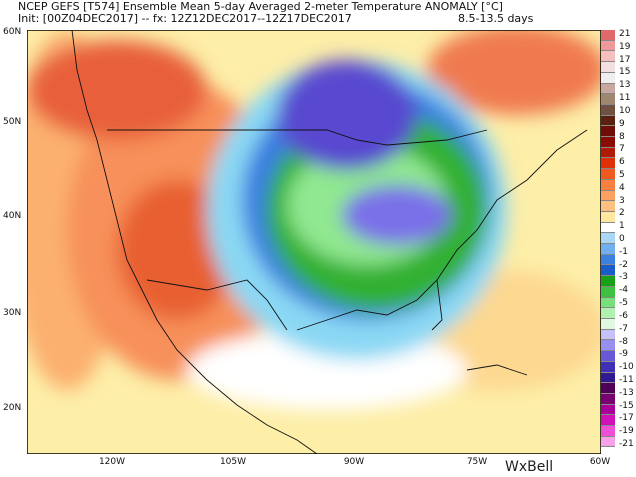 Image resolution: width=636 pixels, height=477 pixels. Describe the element at coordinates (625, 98) in the screenshot. I see `colorbar-label: 11` at that location.